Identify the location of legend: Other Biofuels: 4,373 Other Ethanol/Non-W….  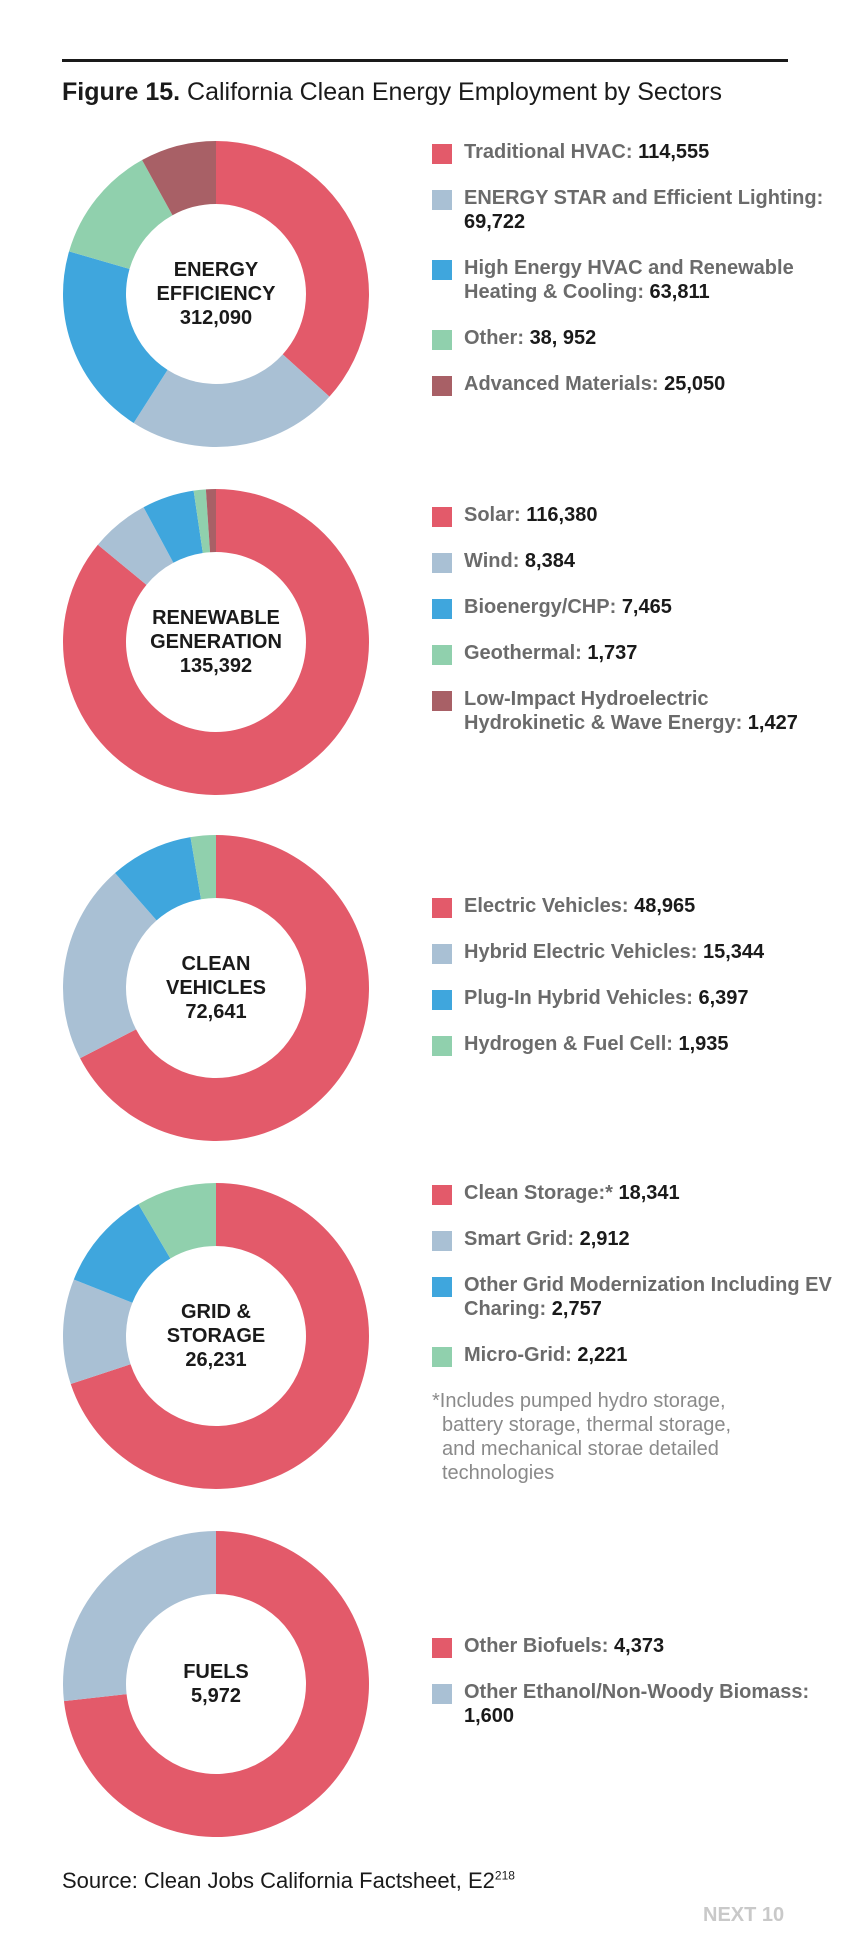
(632, 1692).